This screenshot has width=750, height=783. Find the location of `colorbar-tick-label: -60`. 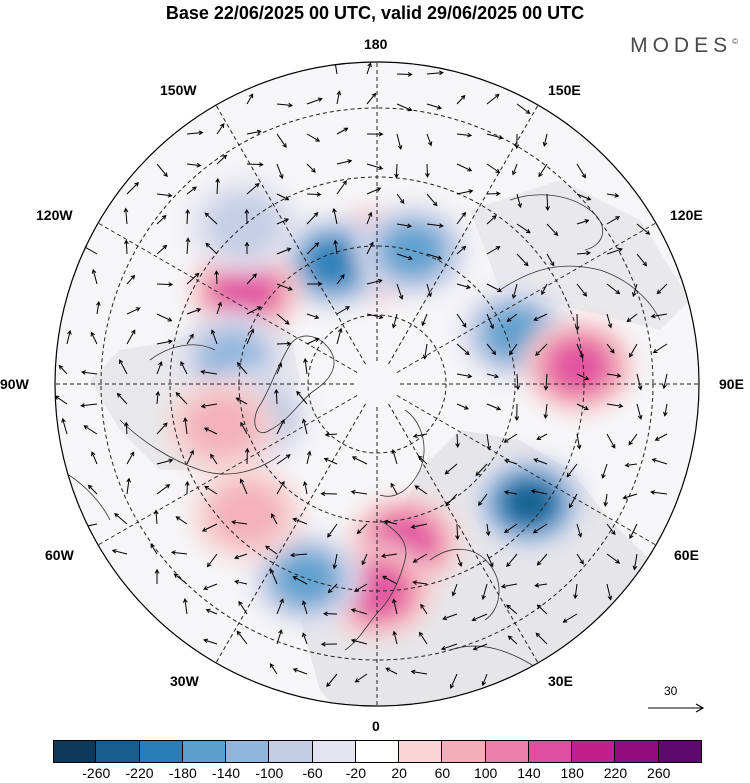

colorbar-tick-label: -60 is located at coordinates (312, 773).